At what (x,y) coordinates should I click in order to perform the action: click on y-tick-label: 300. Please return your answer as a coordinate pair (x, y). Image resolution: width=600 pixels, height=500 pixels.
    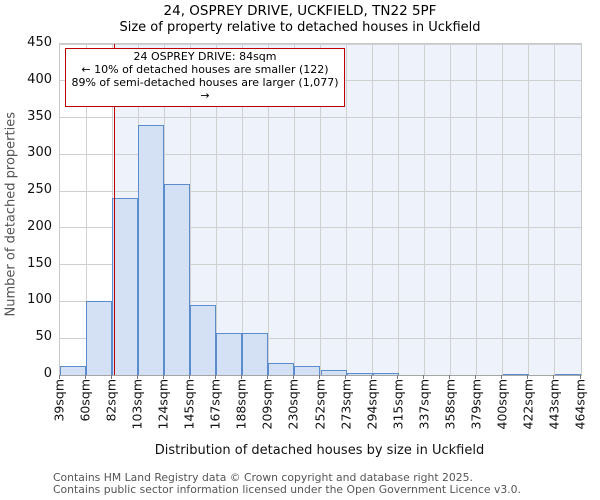
    Looking at the image, I should click on (39, 153).